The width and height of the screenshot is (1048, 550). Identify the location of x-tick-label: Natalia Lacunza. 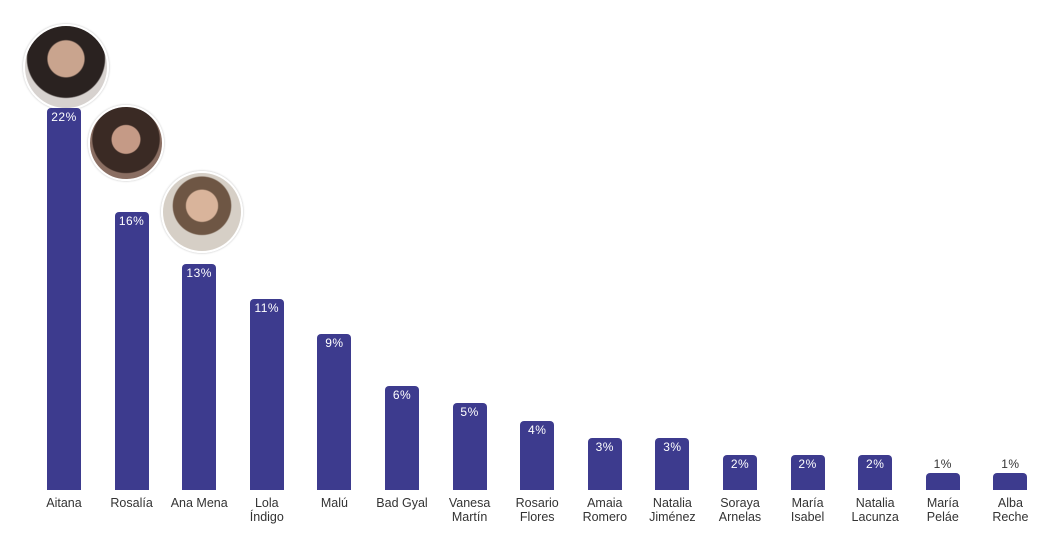
(875, 510).